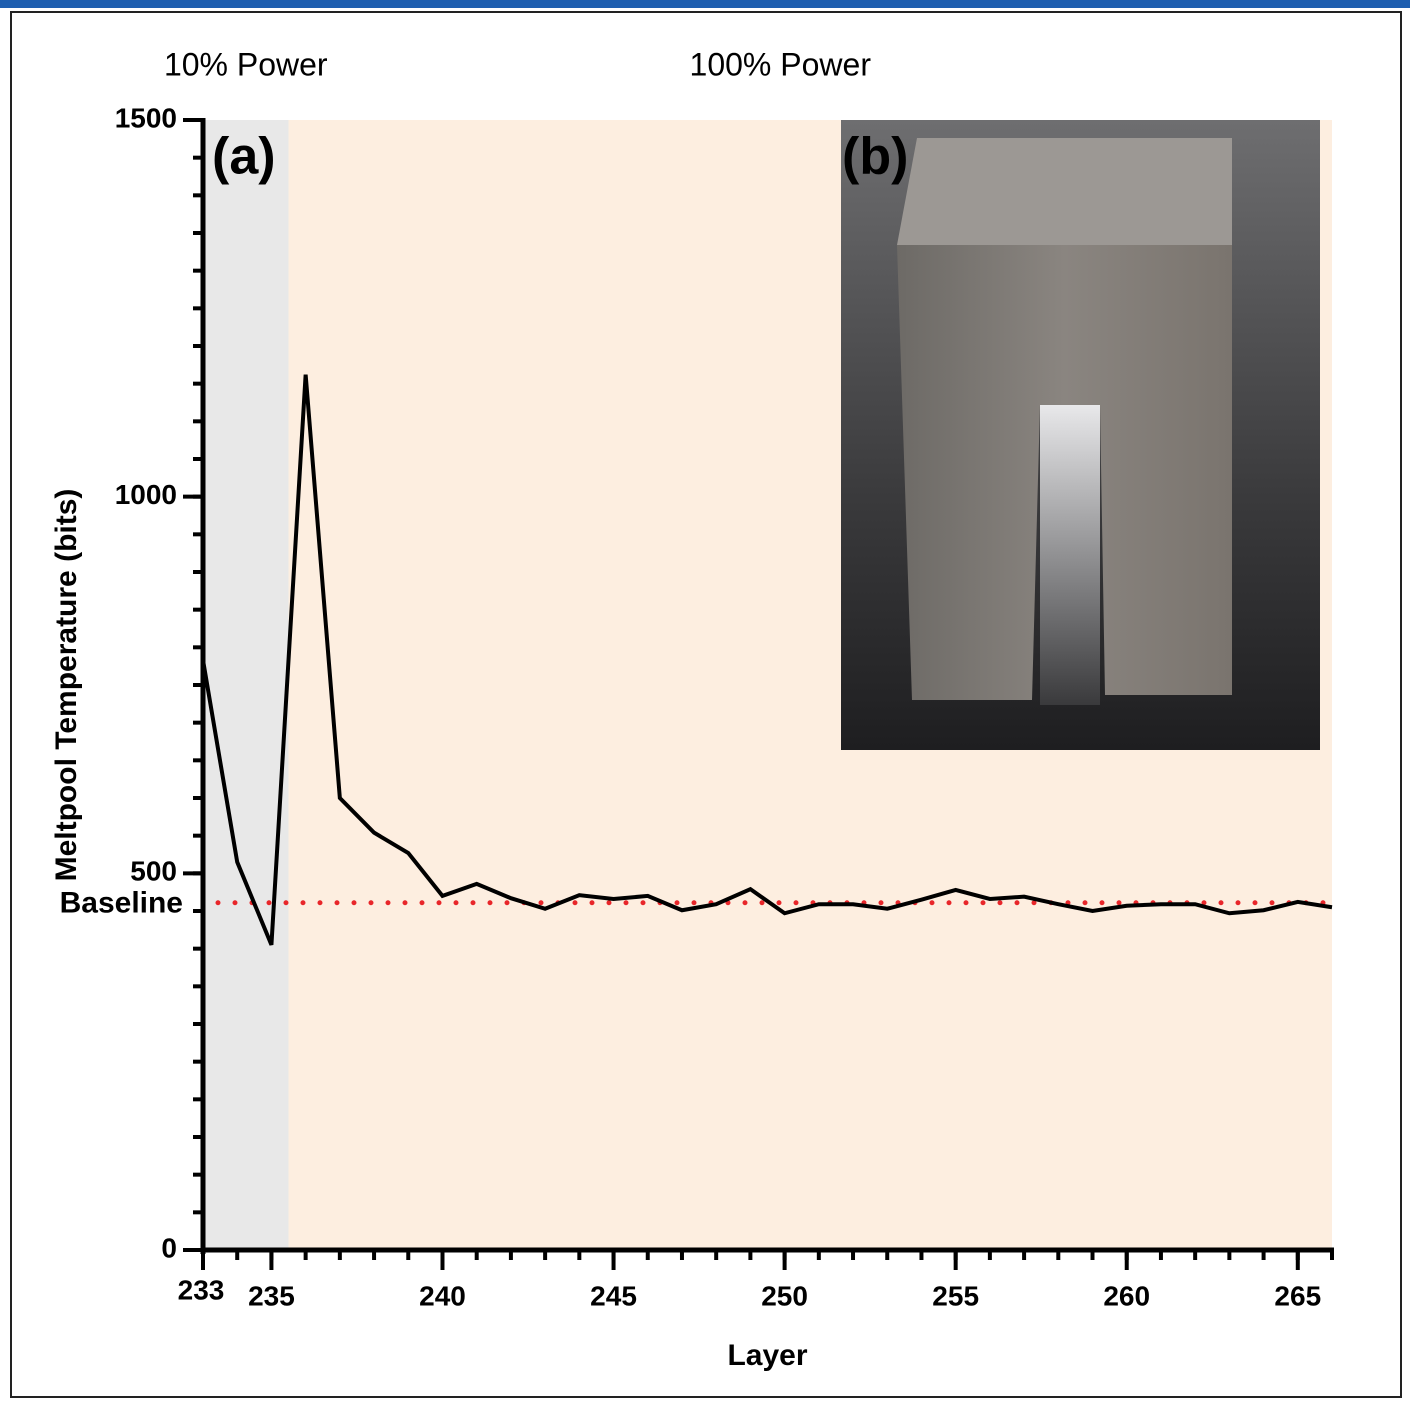  What do you see at coordinates (246, 64) in the screenshot?
I see `region-label: 10% Power` at bounding box center [246, 64].